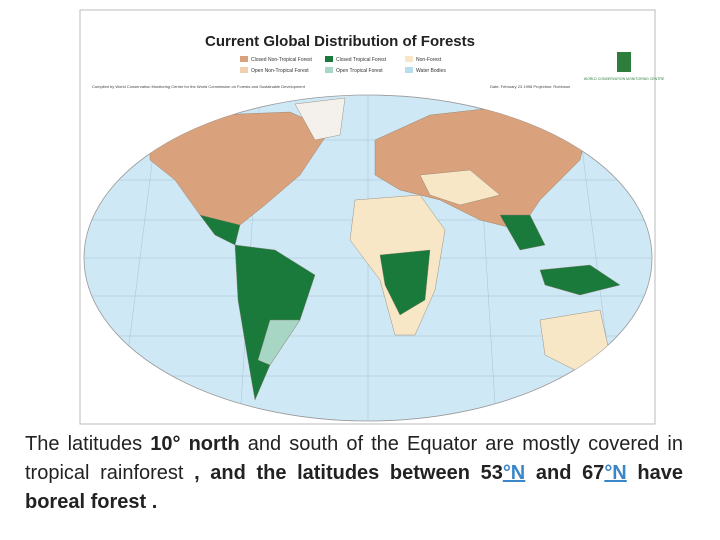  I want to click on logo-mark, so click(624, 62).